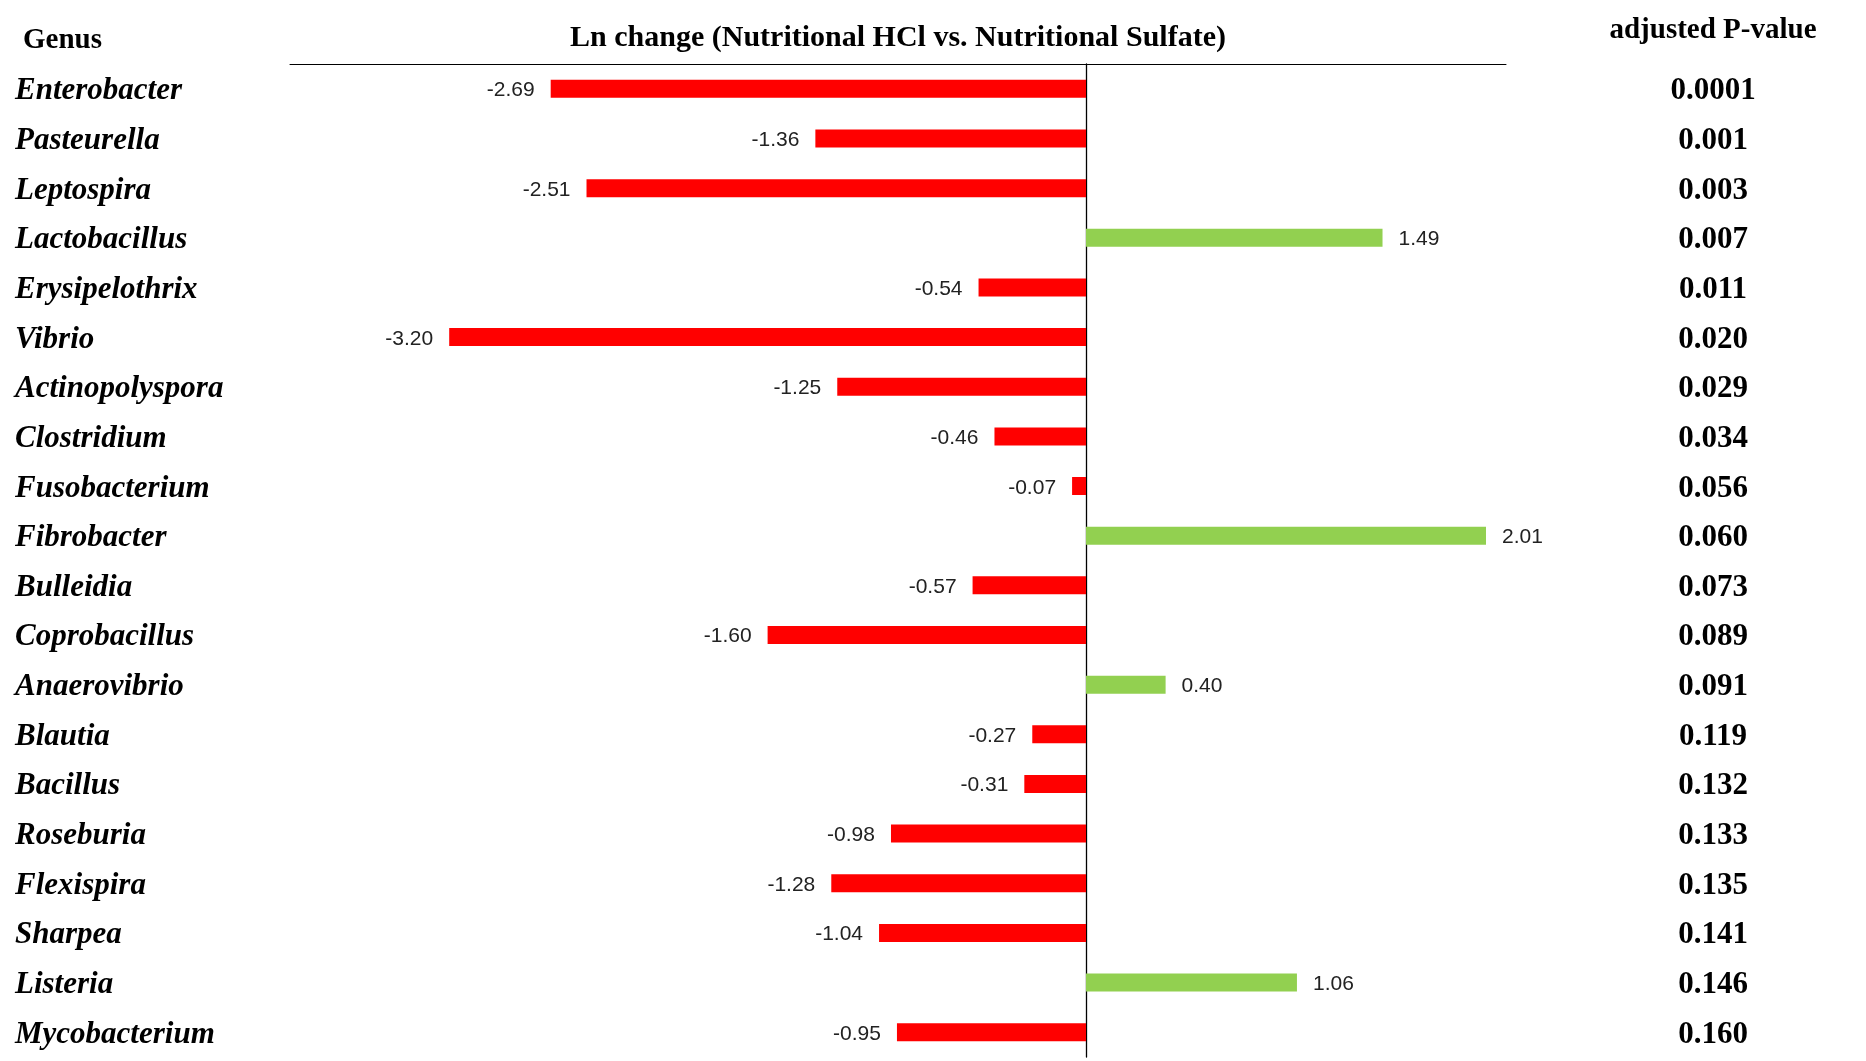  What do you see at coordinates (1713, 983) in the screenshot?
I see `y2-tick-label: 0.146` at bounding box center [1713, 983].